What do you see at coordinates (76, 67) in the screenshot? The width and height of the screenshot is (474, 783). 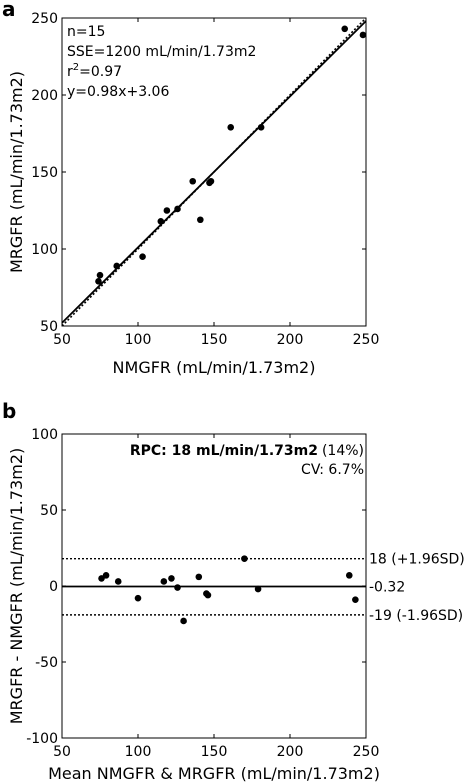 I see `r2-superscript: 2` at bounding box center [76, 67].